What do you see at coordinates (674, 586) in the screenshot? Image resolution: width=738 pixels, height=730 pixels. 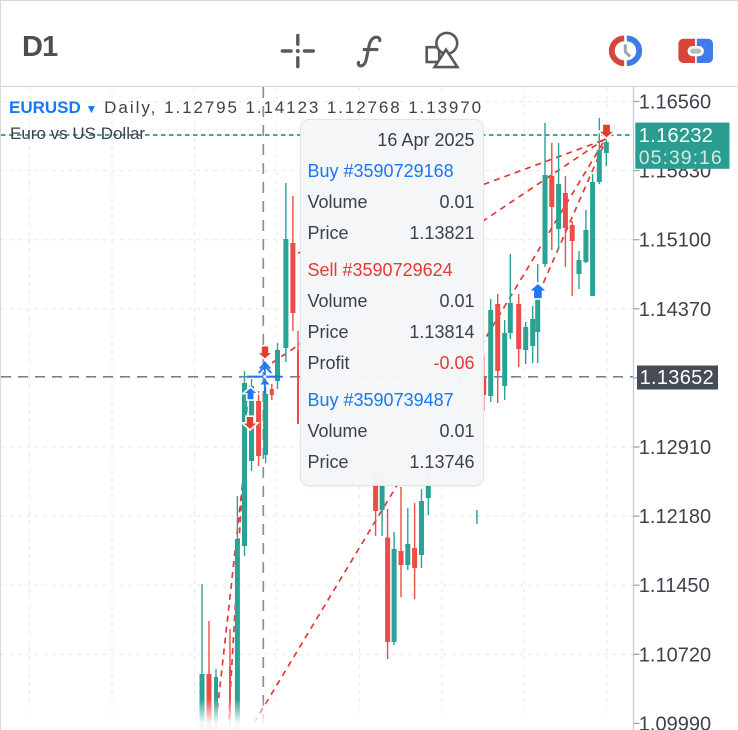 I see `svg-text: 1.11450` at bounding box center [674, 586].